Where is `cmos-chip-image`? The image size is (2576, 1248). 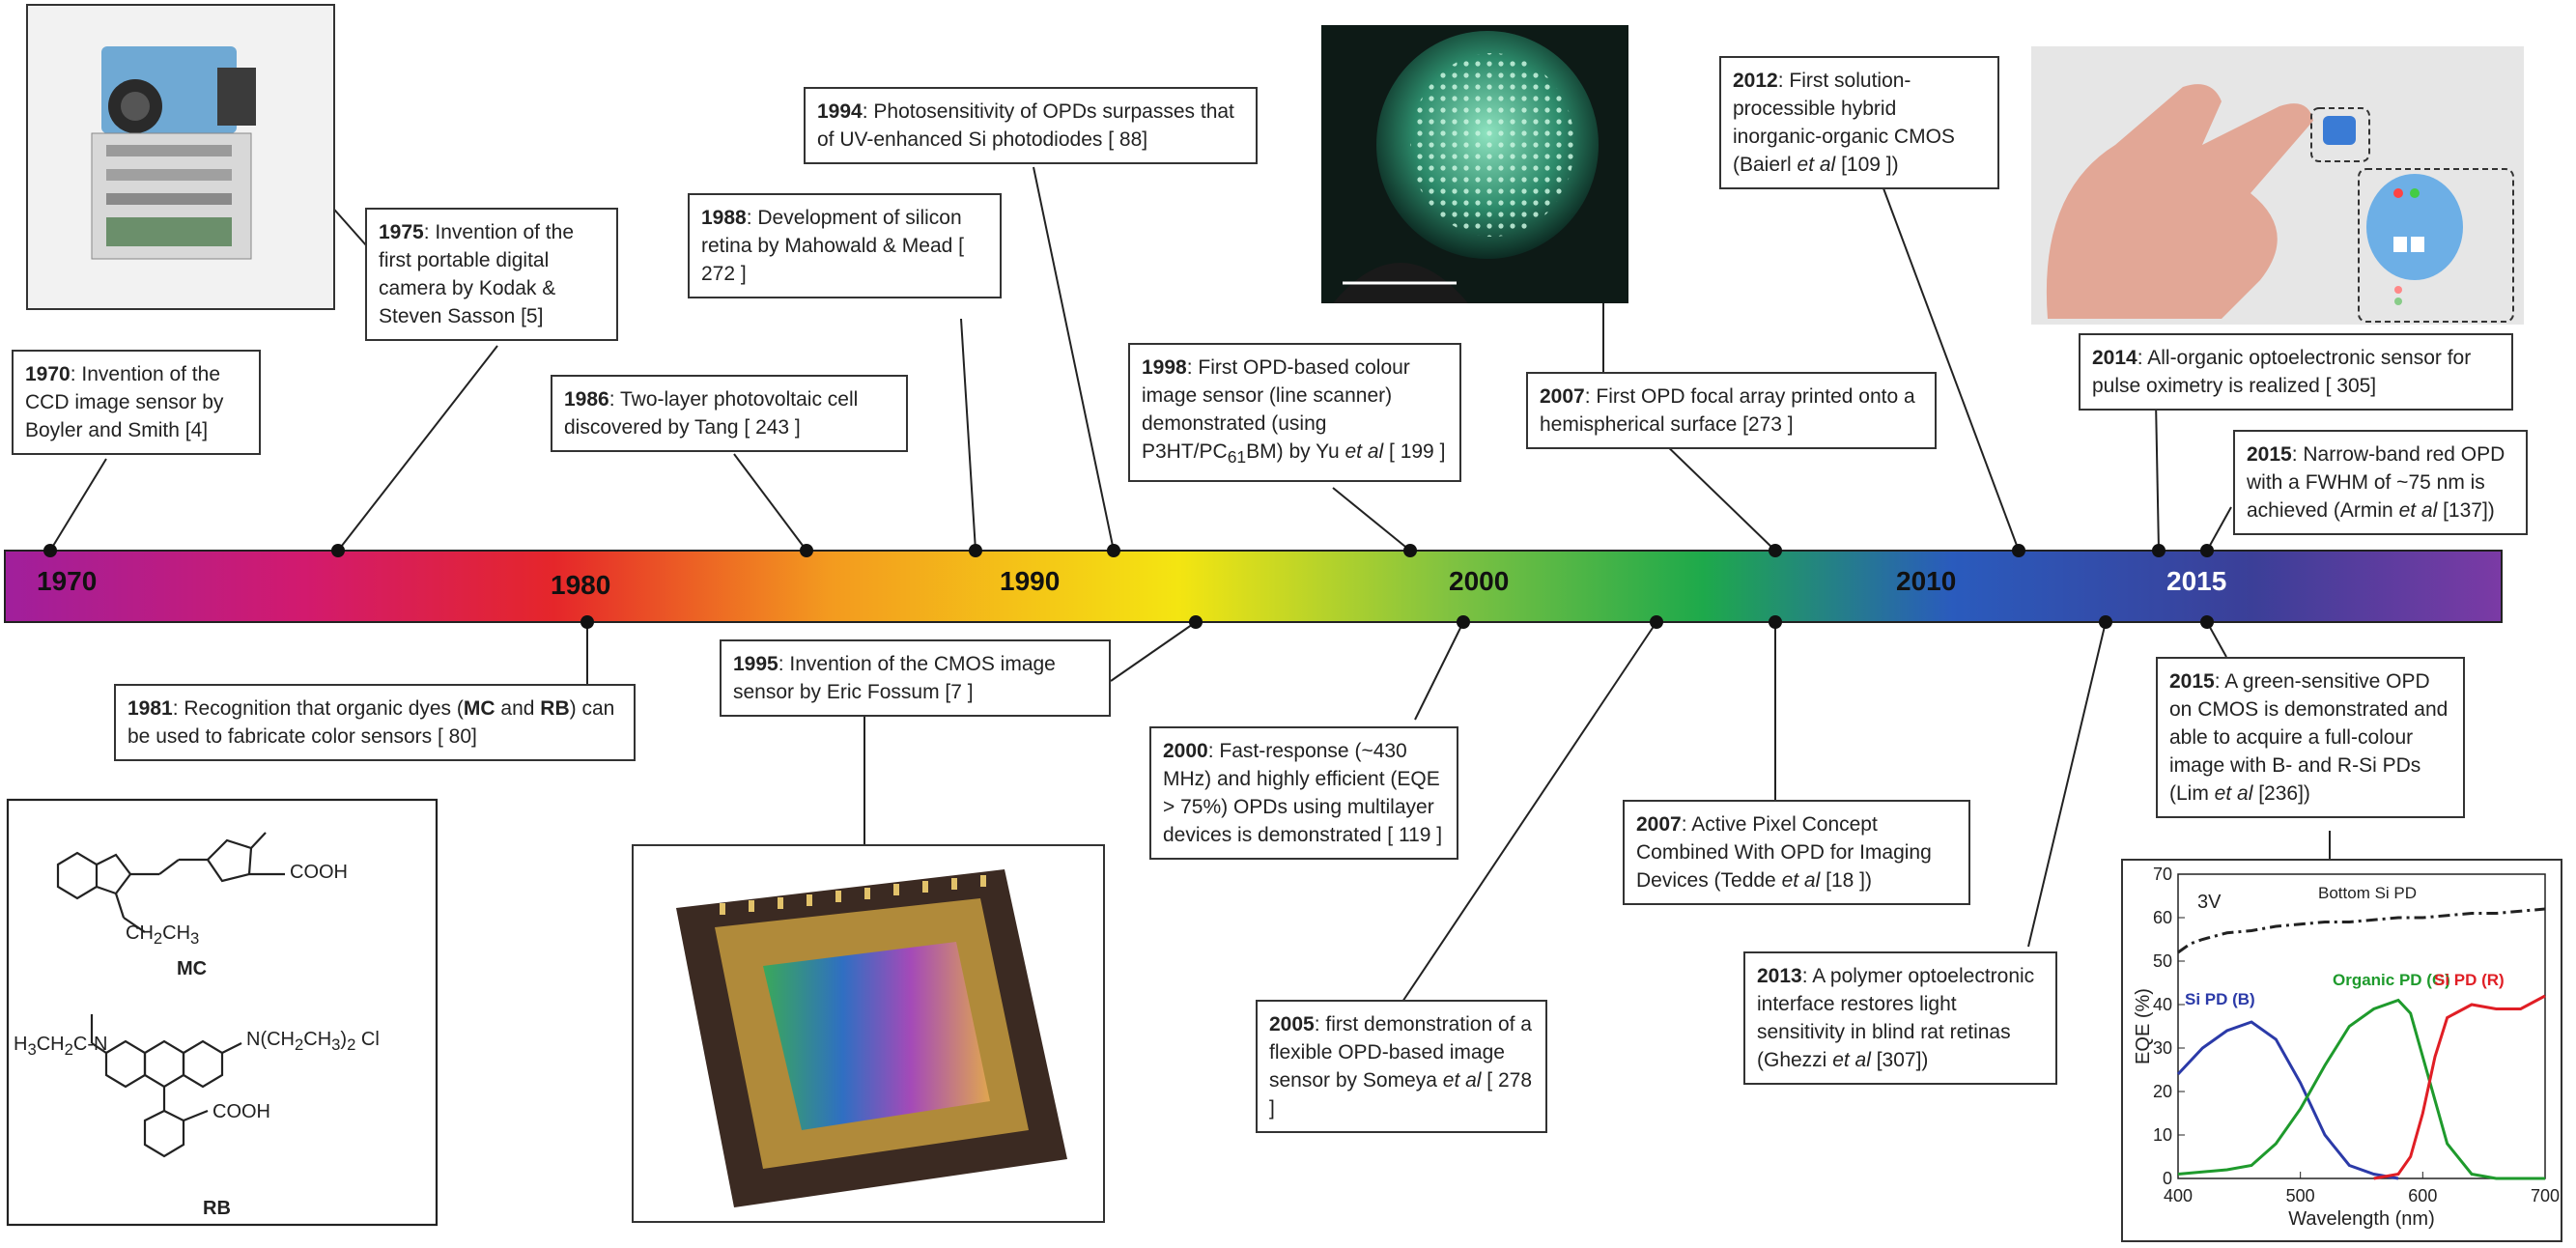
cmos-chip-image is located at coordinates (868, 1033).